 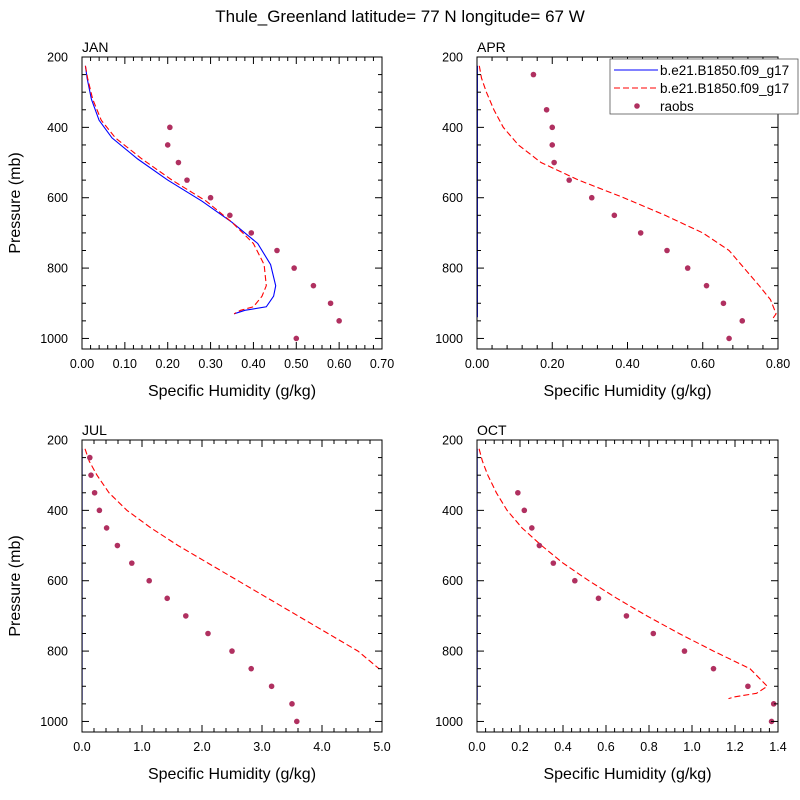 I want to click on panel-title: OCT, so click(x=492, y=430).